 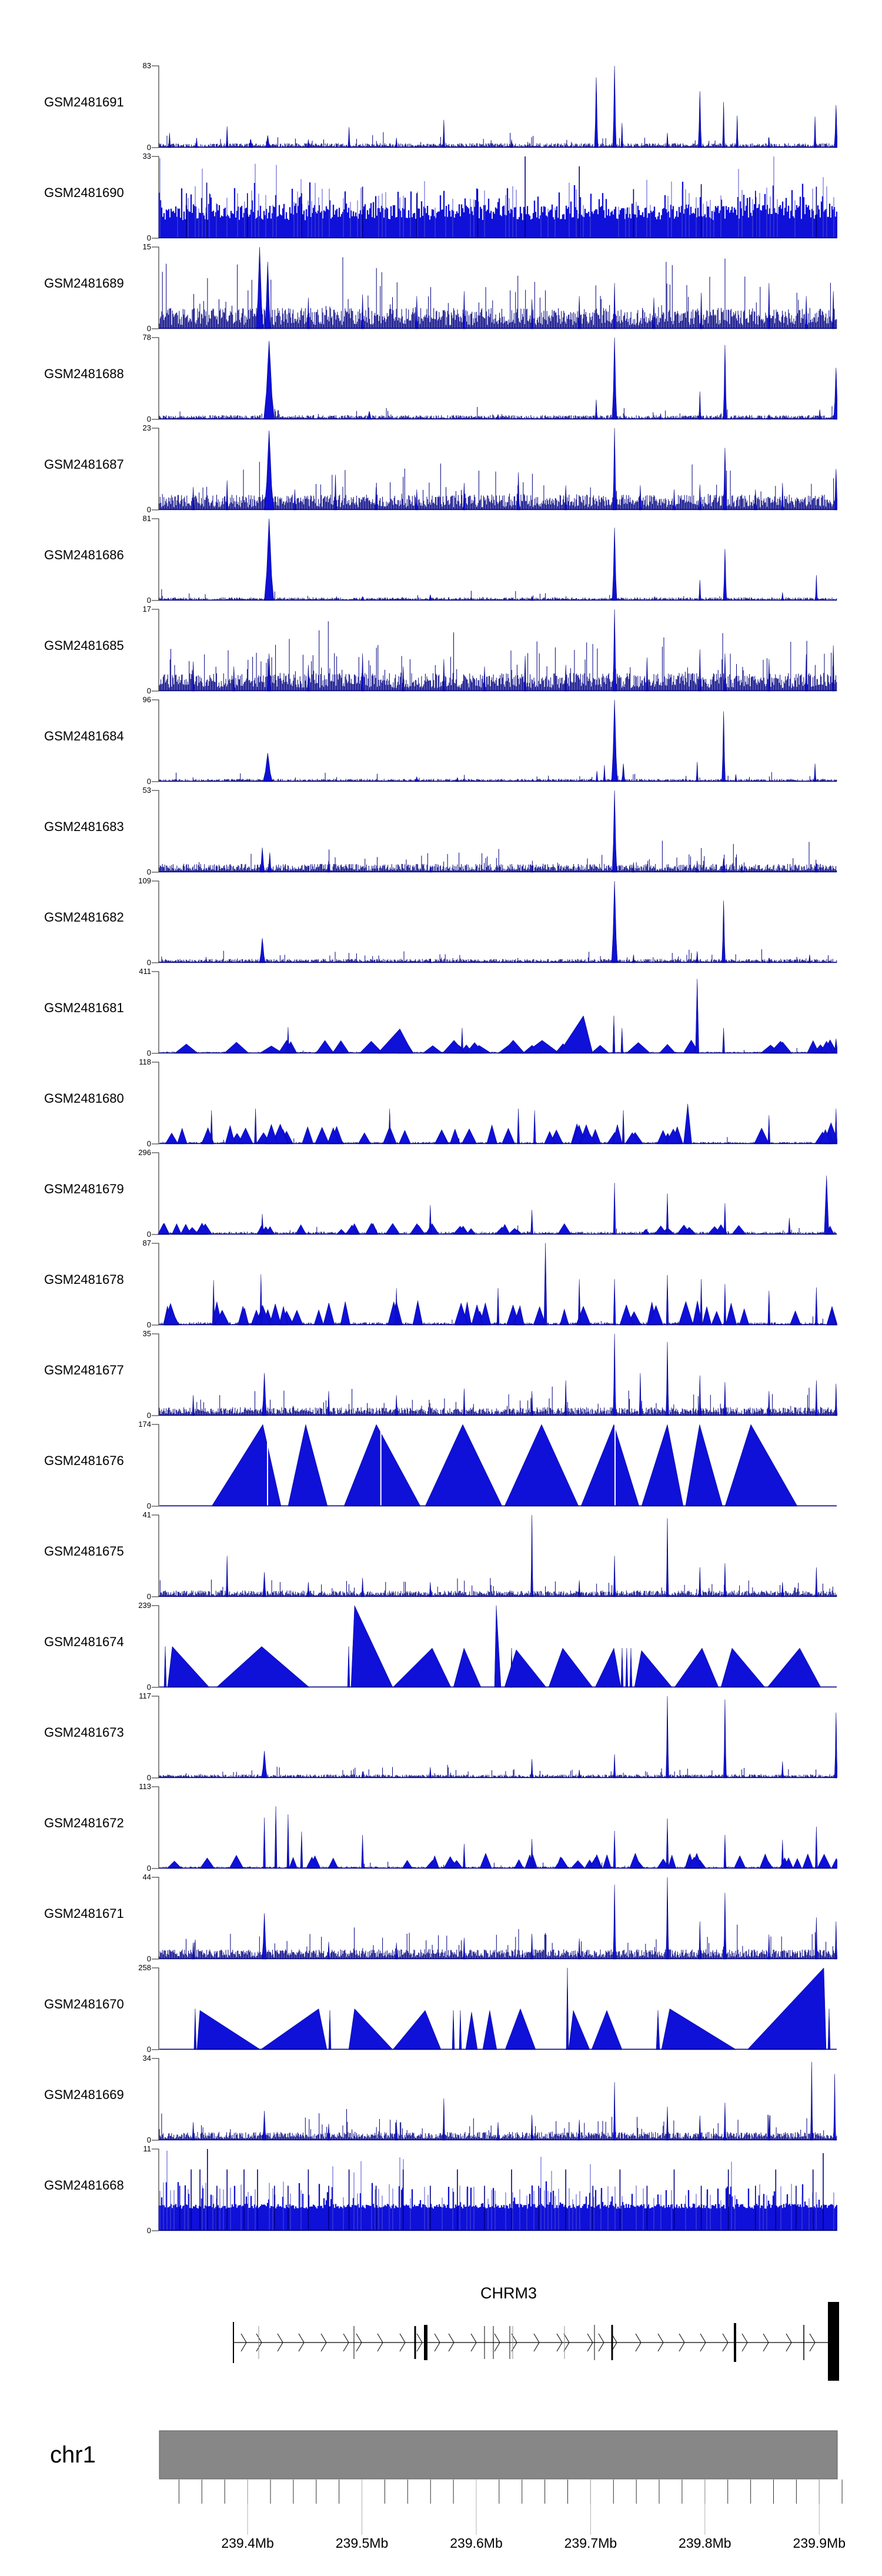 I want to click on axis-tick-label: 239.9Mb, so click(x=819, y=2543).